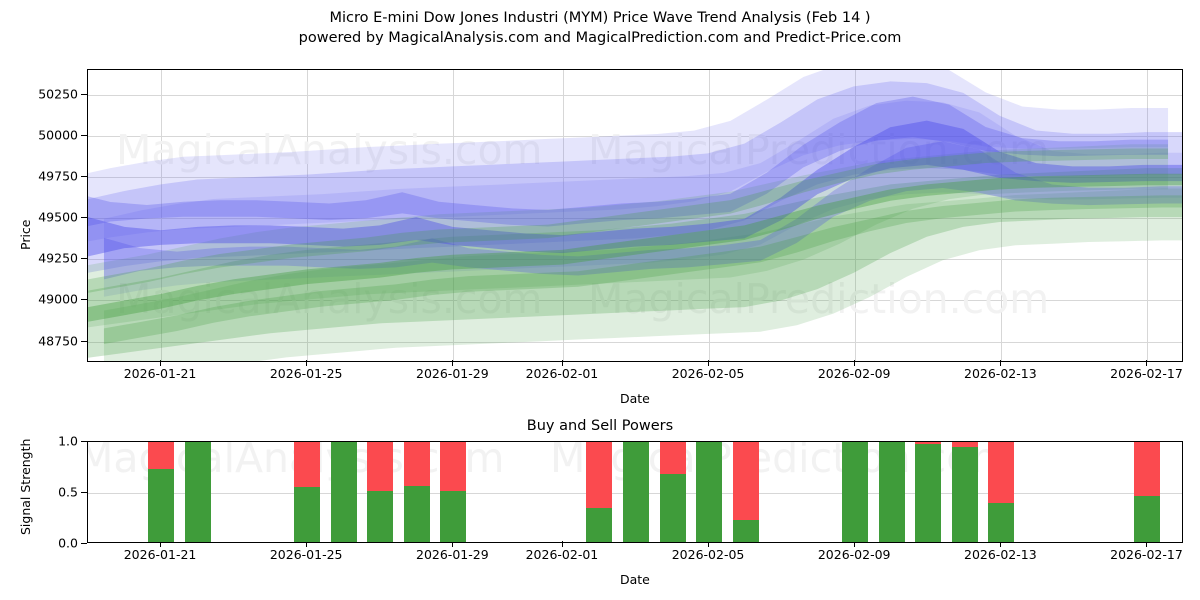 Image resolution: width=1200 pixels, height=600 pixels. I want to click on subchart-title: Buy and Sell Powers, so click(600, 426).